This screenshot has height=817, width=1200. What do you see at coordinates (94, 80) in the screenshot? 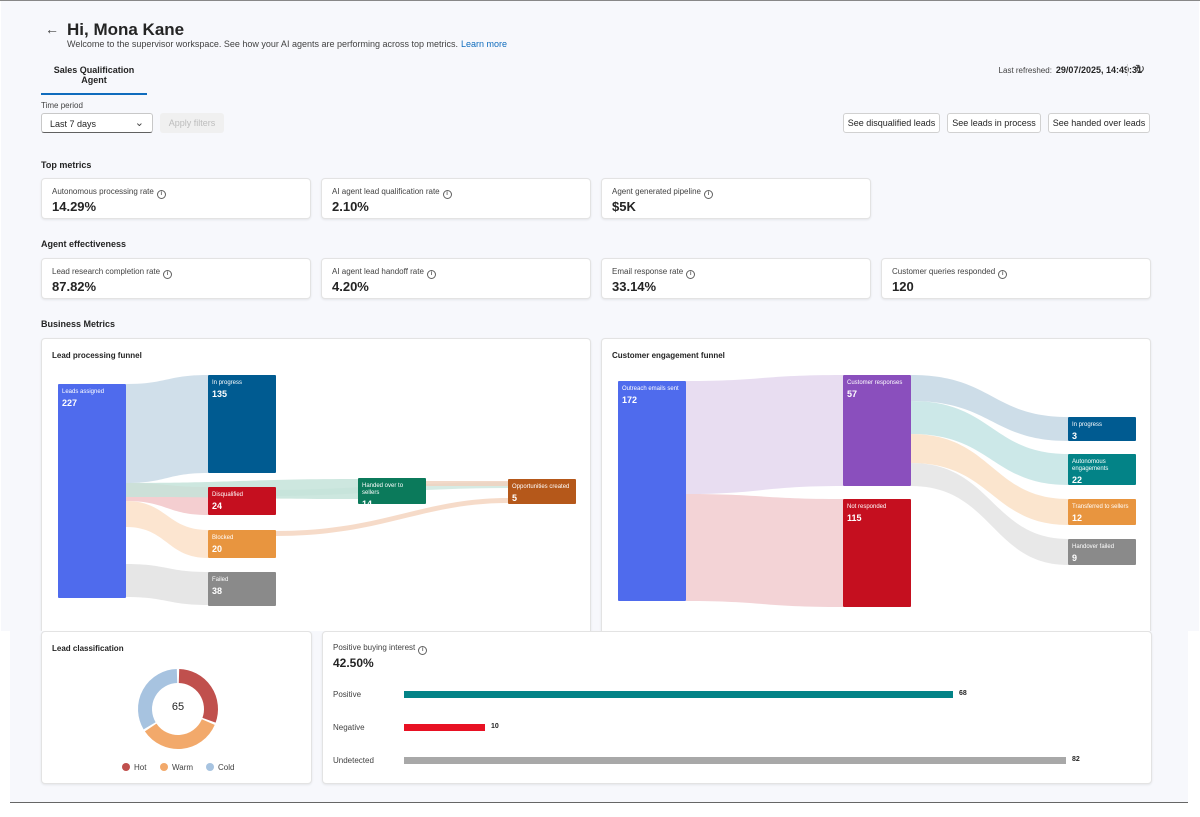
I see `tab-sales-qualification-agent: Sales Qualification Agent` at bounding box center [94, 80].